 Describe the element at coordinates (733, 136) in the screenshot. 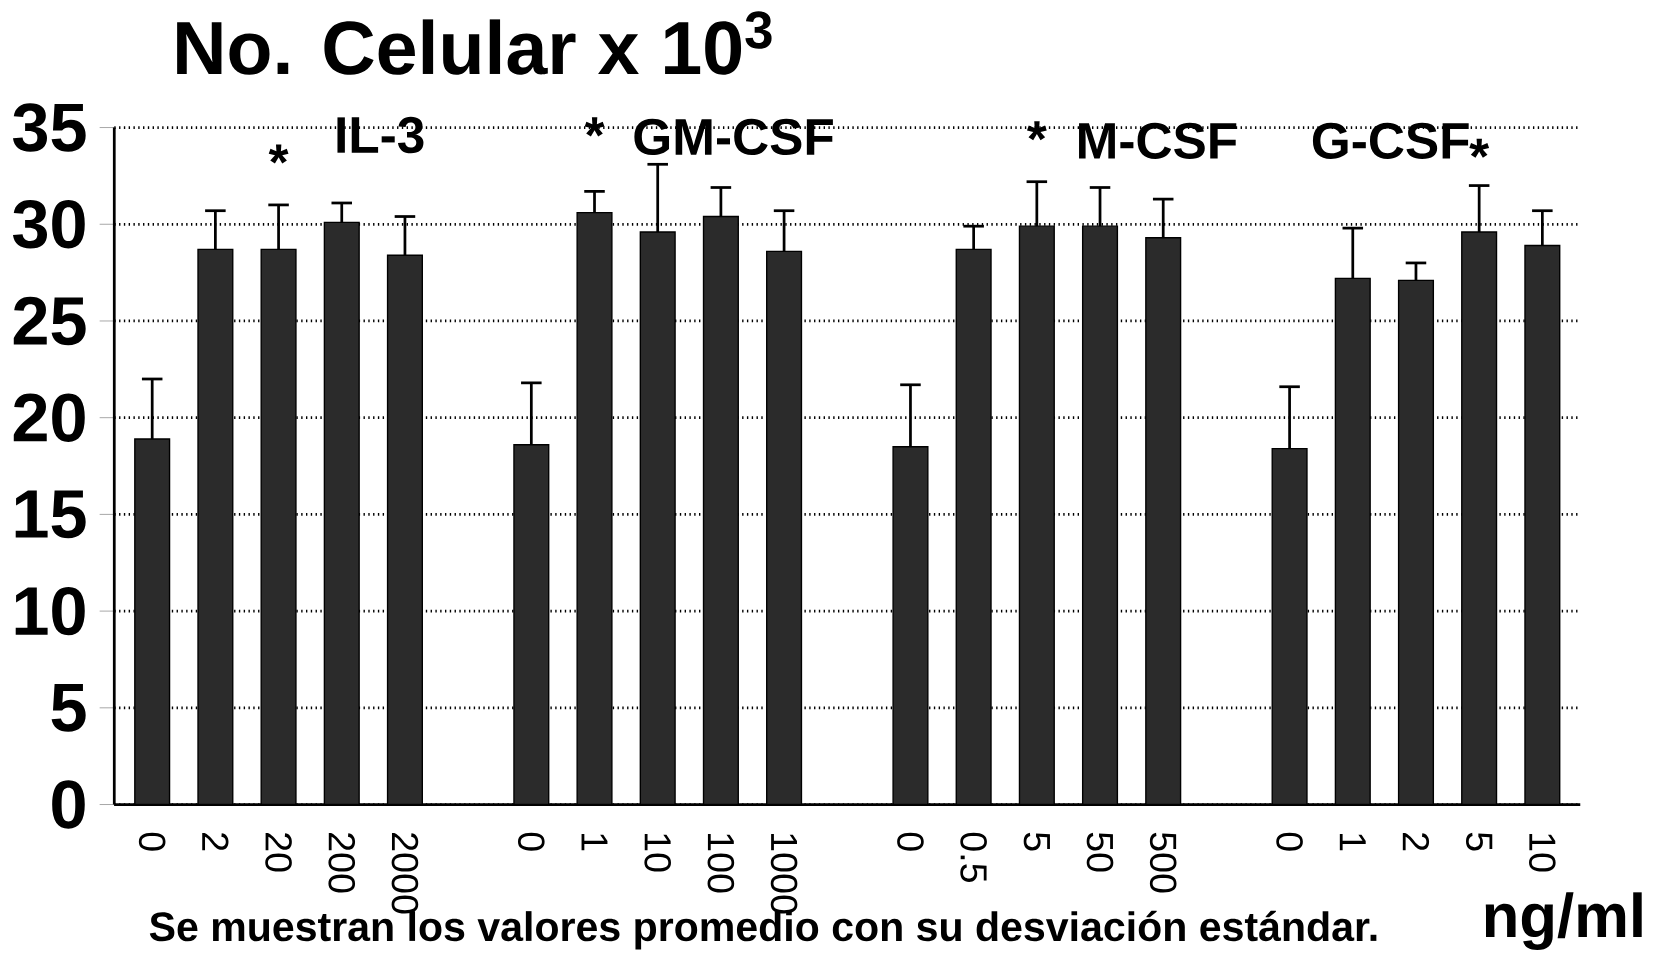

I see `annotation: GM-CSF` at that location.